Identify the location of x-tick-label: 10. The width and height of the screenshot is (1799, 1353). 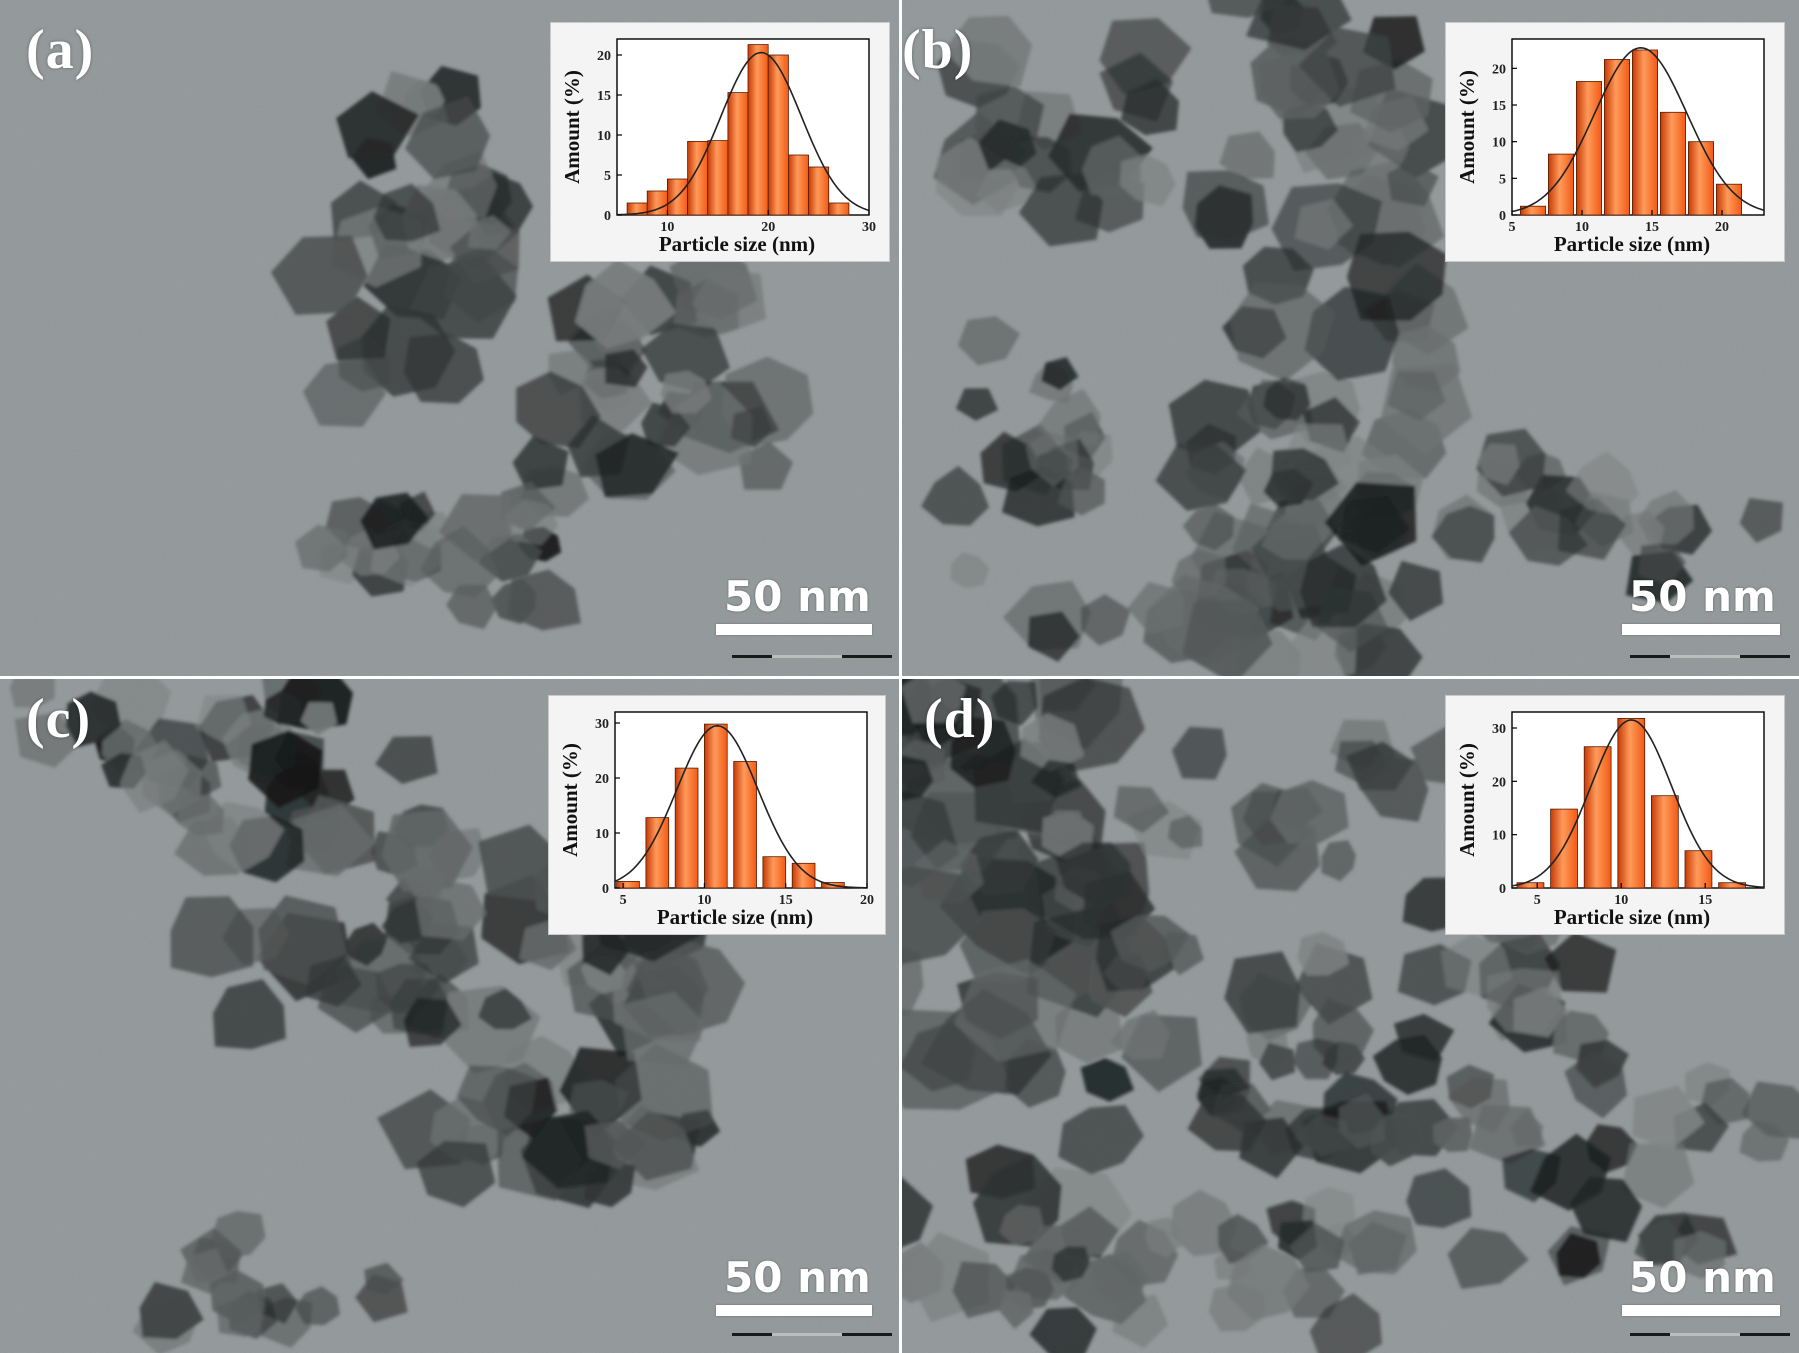
(1621, 900).